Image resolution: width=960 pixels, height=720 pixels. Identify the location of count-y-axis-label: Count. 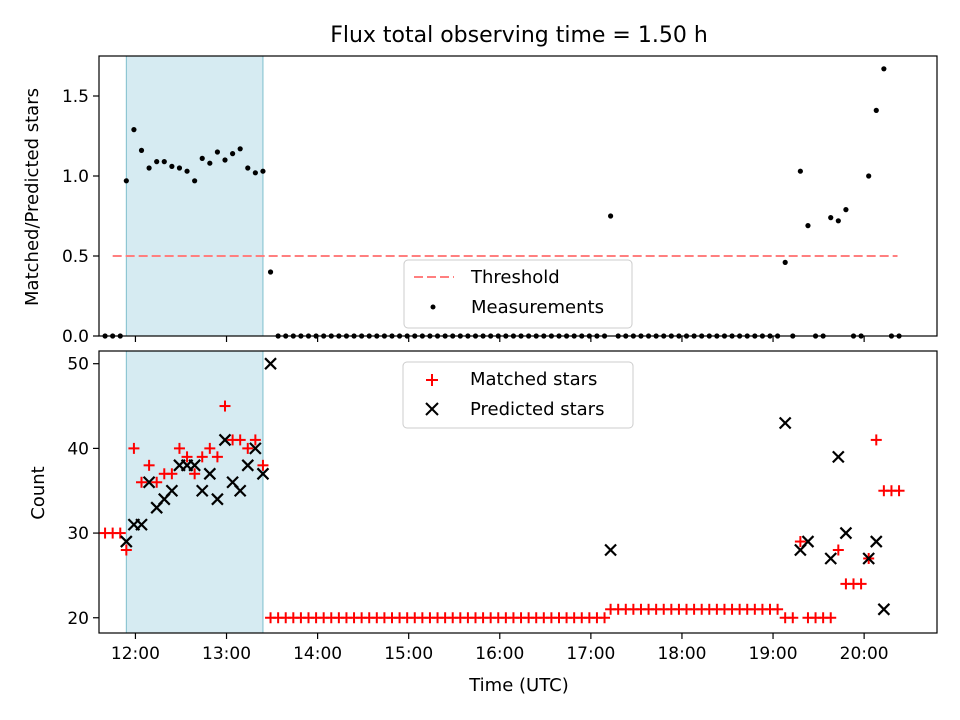
(38, 492).